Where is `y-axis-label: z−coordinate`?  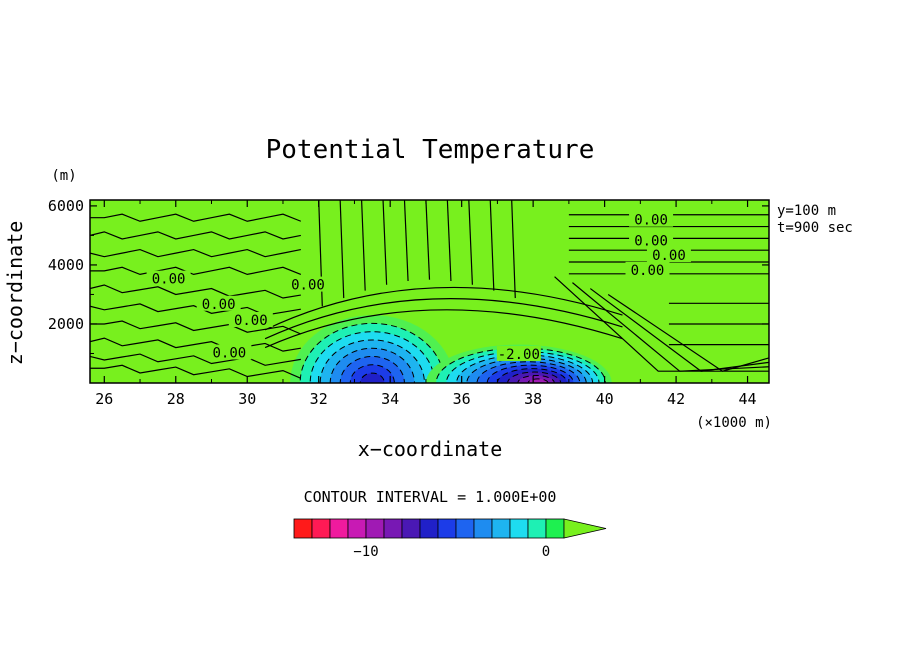
y-axis-label: z−coordinate is located at coordinates (15, 293).